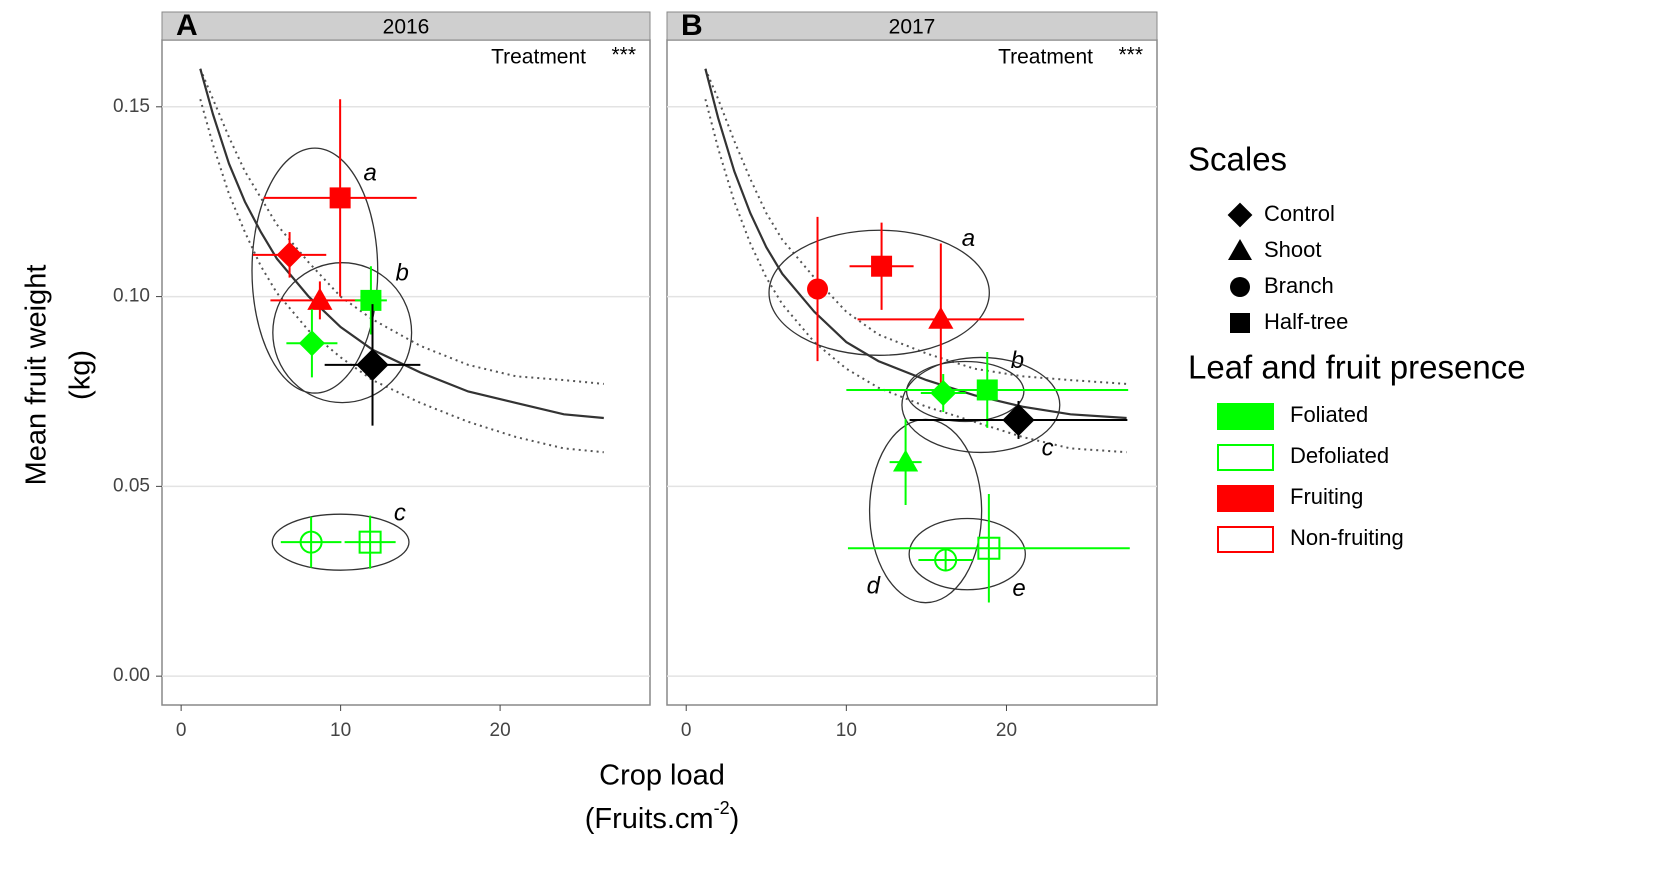 Image resolution: width=1670 pixels, height=894 pixels. Describe the element at coordinates (1306, 321) in the screenshot. I see `legend-label: Half-tree` at that location.